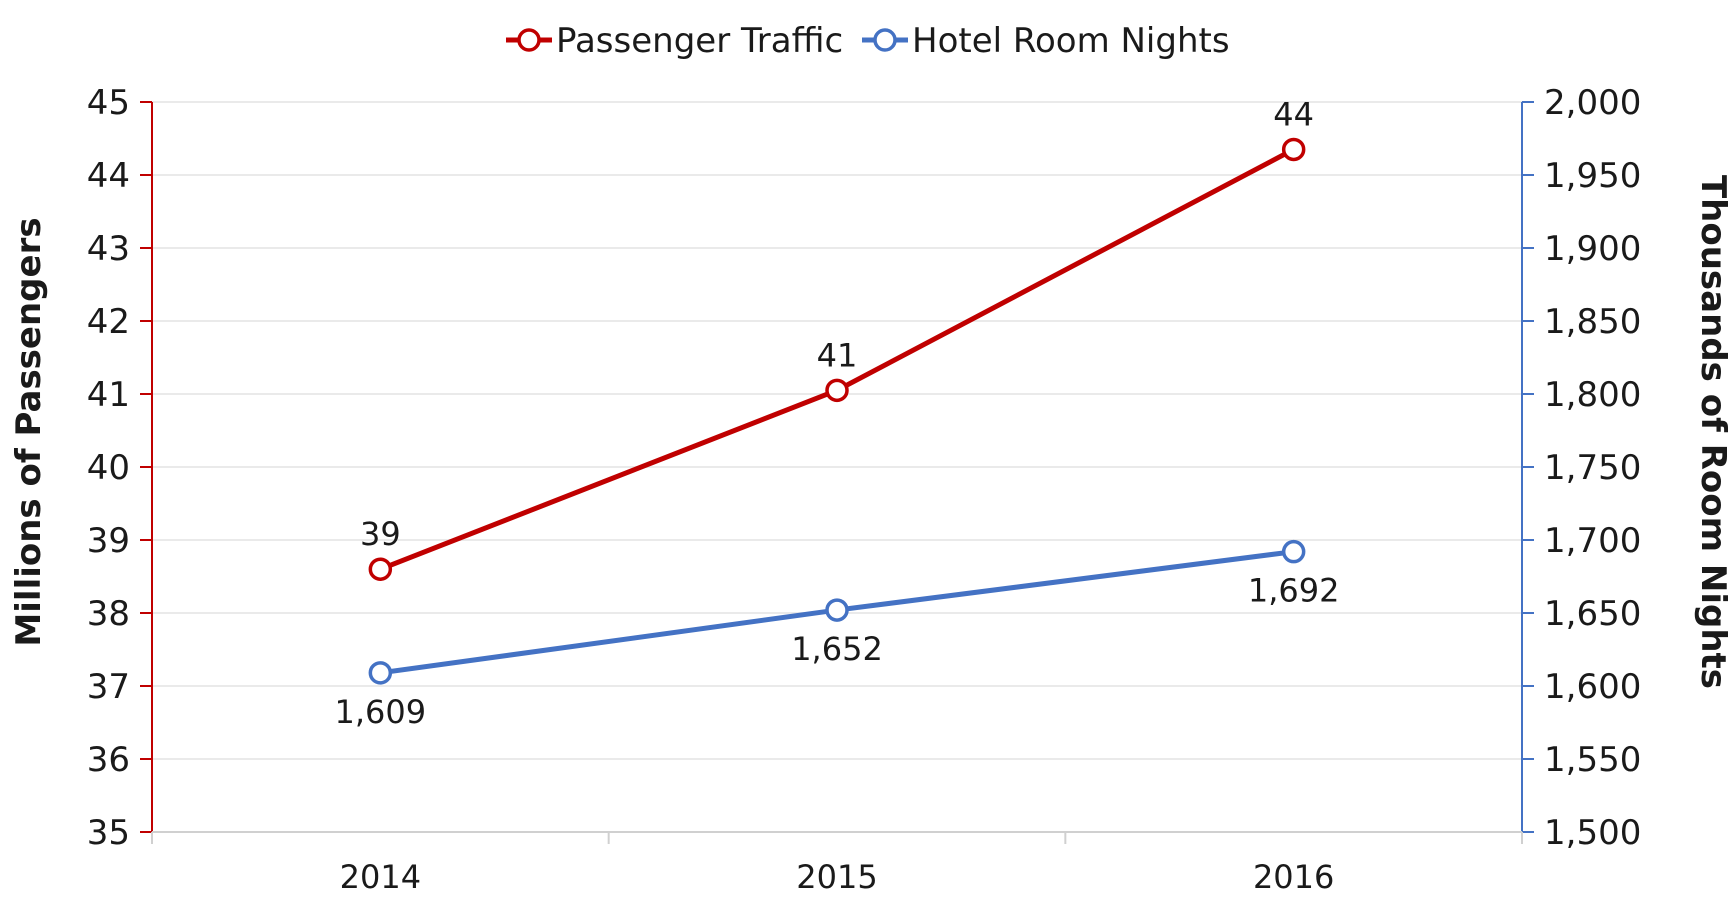 Image resolution: width=1728 pixels, height=912 pixels. What do you see at coordinates (108, 322) in the screenshot?
I see `left-tick-label: 42` at bounding box center [108, 322].